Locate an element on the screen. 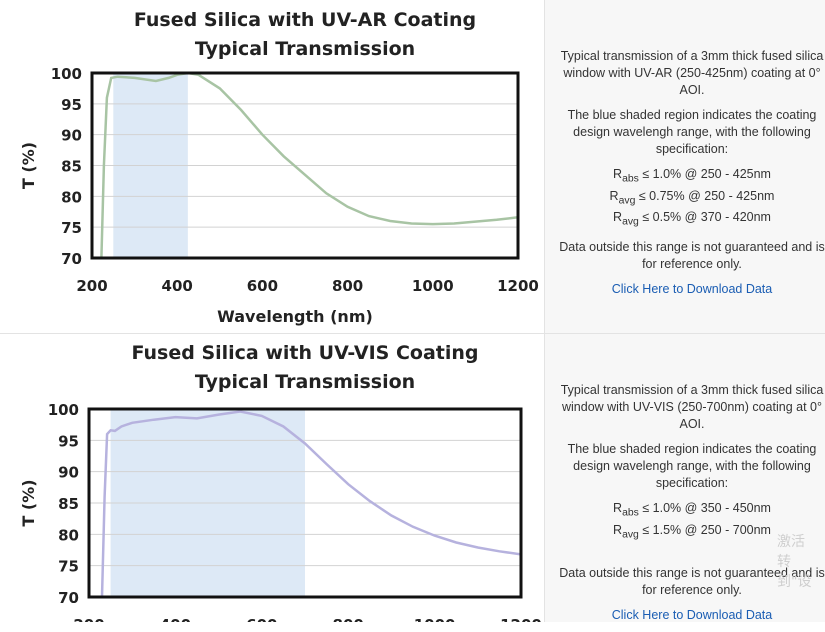  spec-item: Ravg ≤ 1.5% @ 250 - 700nm is located at coordinates (692, 533).